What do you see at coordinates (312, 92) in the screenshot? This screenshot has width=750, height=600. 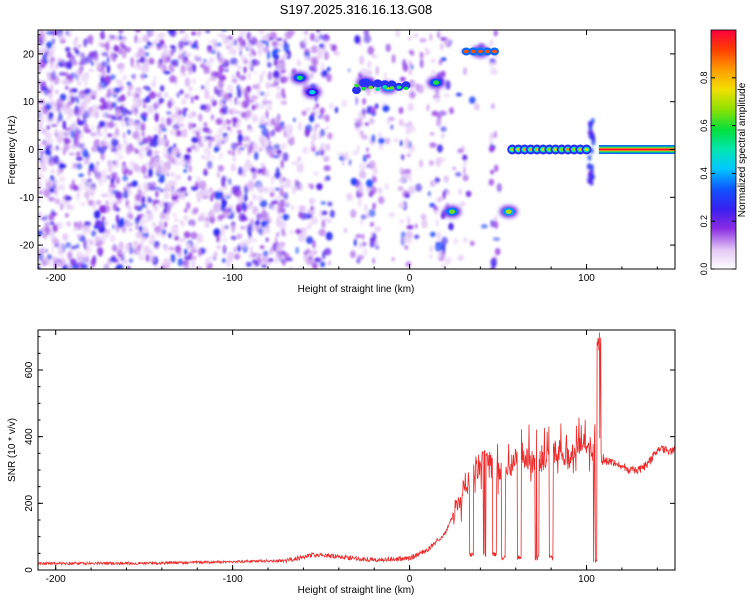 I see `blob-core` at bounding box center [312, 92].